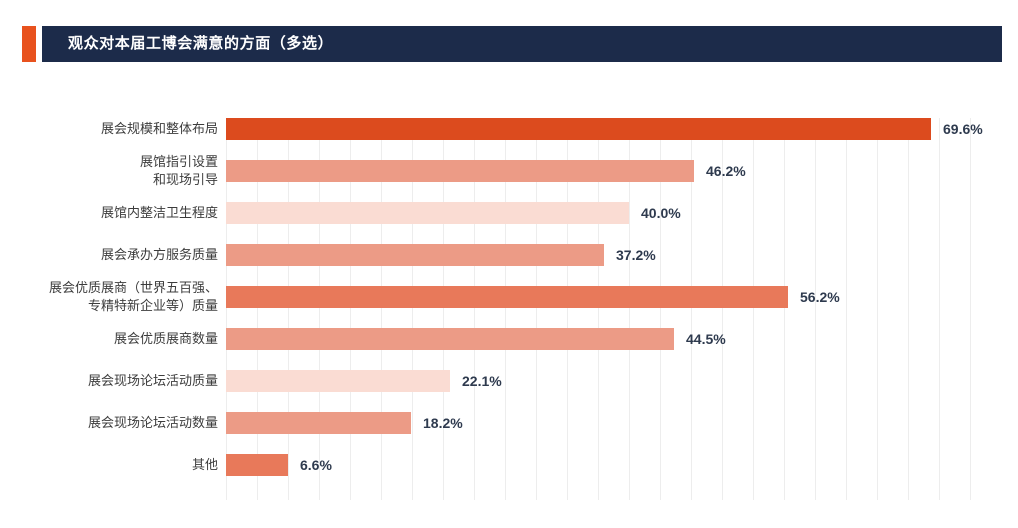  I want to click on page-title: 观众对本届工博会满意的方面（多选）, so click(201, 43).